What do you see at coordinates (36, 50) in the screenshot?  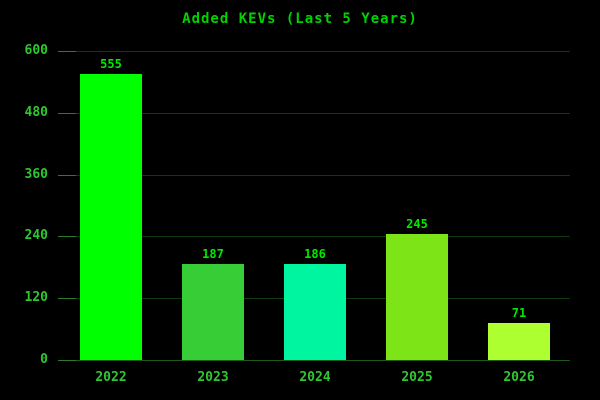 I see `y-tick-label: 600` at bounding box center [36, 50].